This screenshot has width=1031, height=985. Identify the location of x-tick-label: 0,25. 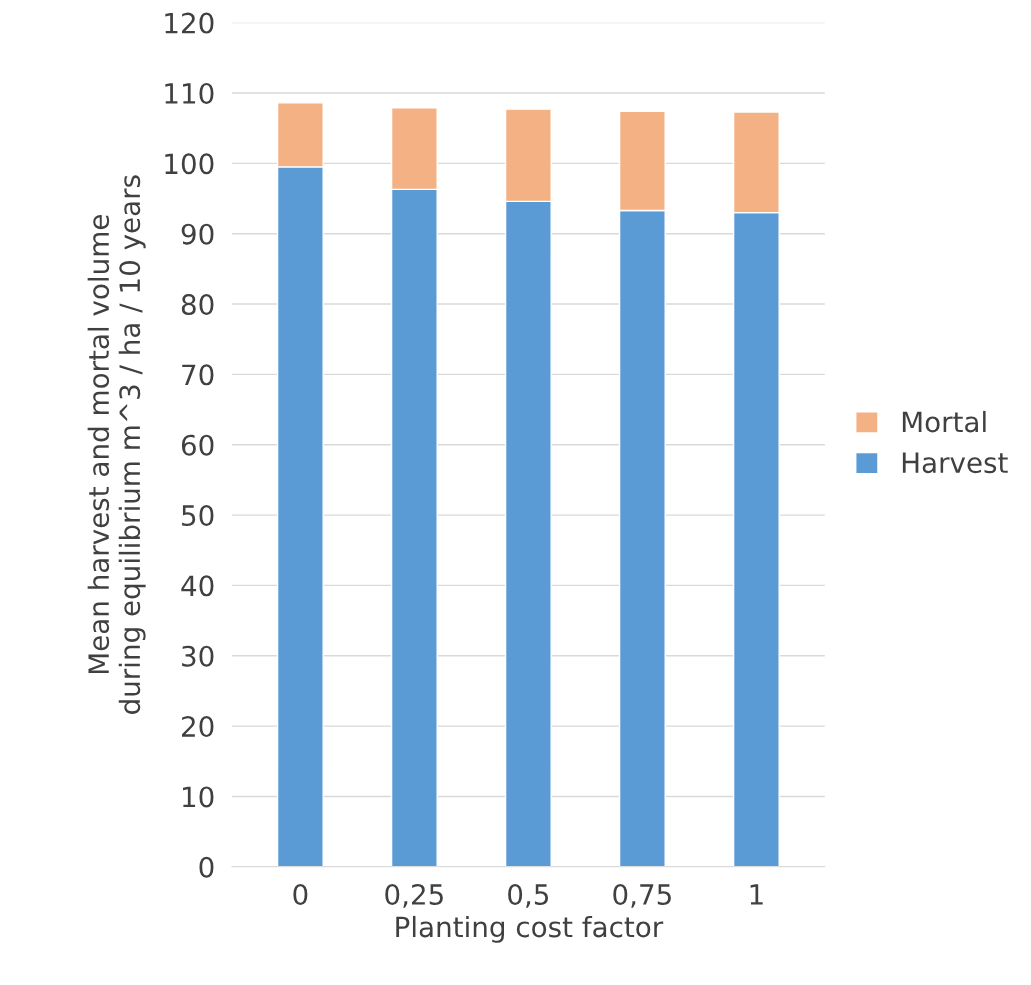
(414, 895).